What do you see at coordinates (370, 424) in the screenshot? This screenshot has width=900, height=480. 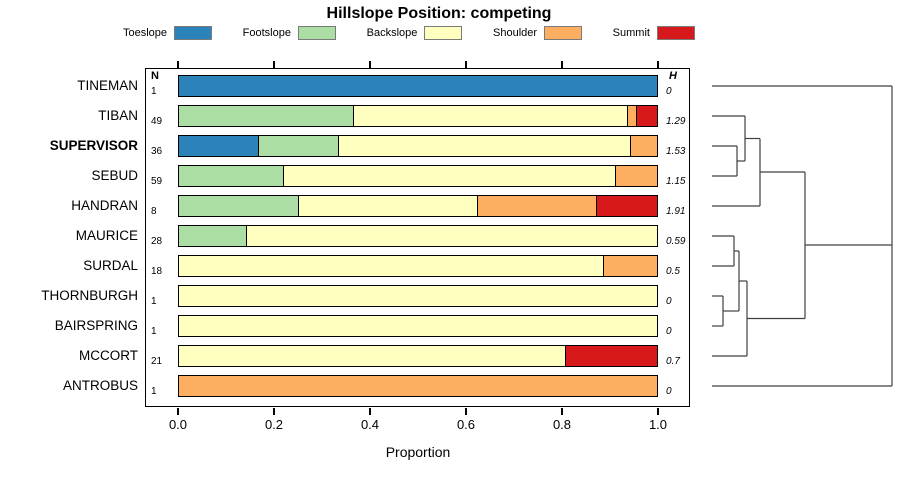 I see `axis-tick-label: 0.4` at bounding box center [370, 424].